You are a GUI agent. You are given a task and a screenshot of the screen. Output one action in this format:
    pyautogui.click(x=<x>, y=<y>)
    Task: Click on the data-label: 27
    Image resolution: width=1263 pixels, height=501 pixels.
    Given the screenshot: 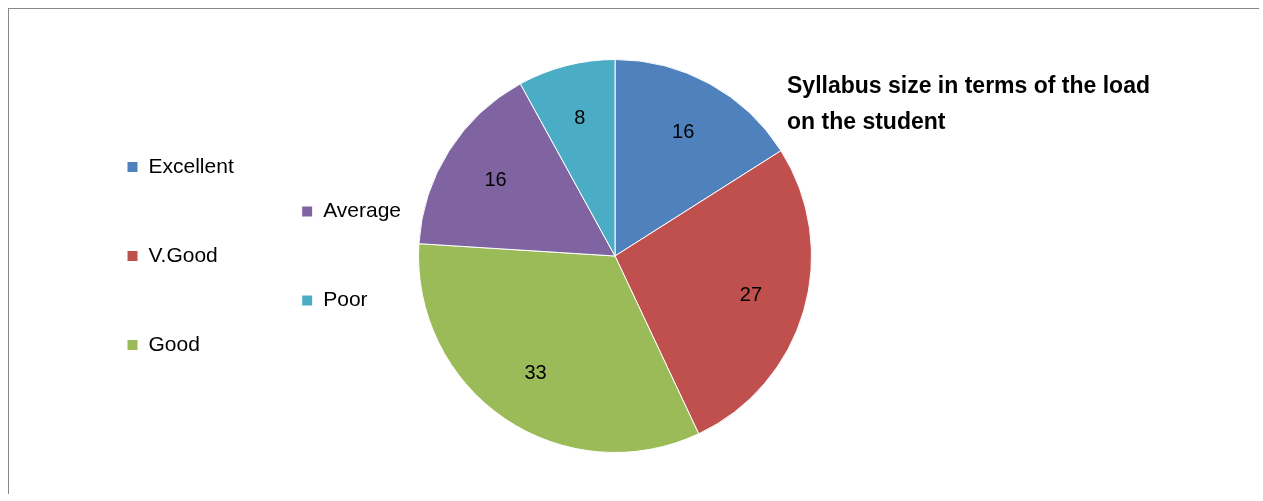 What is the action you would take?
    pyautogui.click(x=751, y=293)
    